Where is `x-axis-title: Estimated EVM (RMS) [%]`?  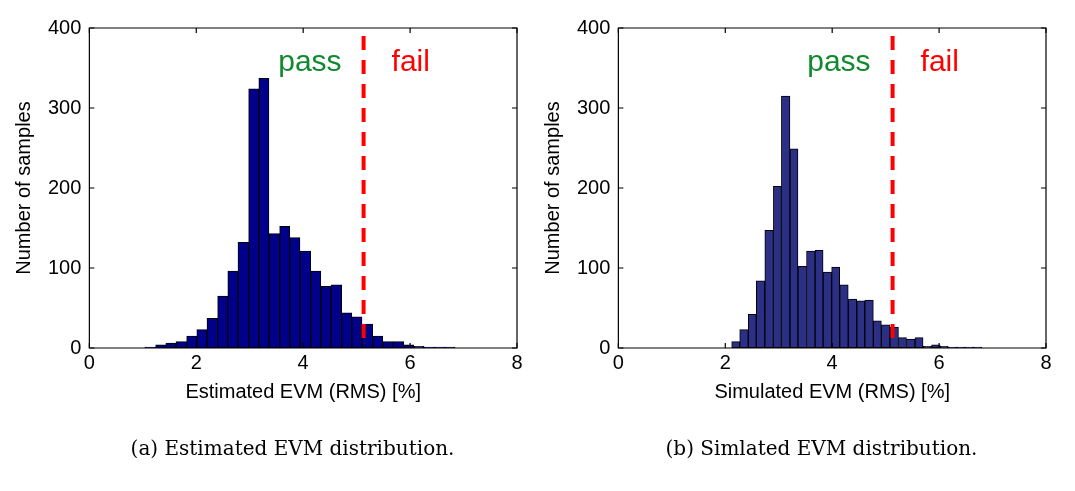
x-axis-title: Estimated EVM (RMS) [%] is located at coordinates (303, 390).